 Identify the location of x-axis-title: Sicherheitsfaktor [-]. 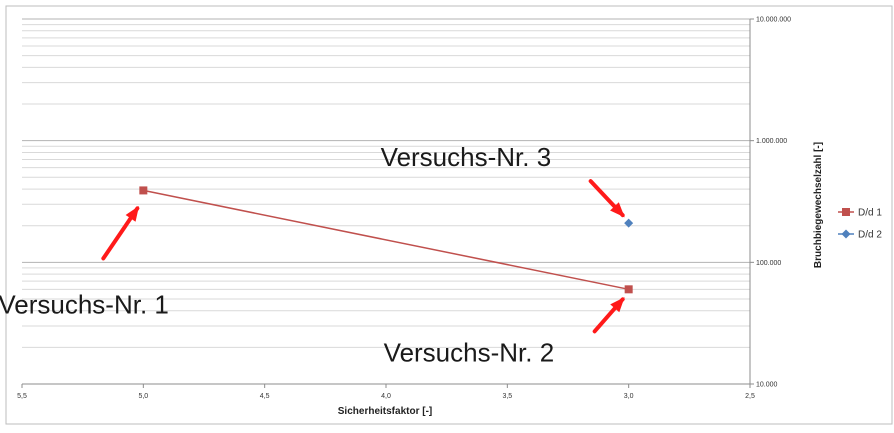
(385, 411).